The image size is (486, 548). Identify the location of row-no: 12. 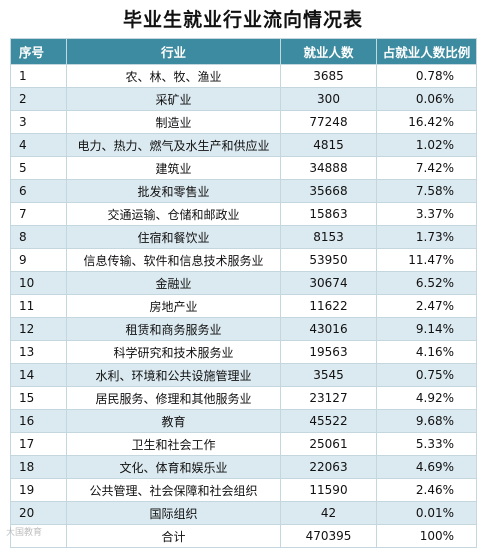
(38, 329).